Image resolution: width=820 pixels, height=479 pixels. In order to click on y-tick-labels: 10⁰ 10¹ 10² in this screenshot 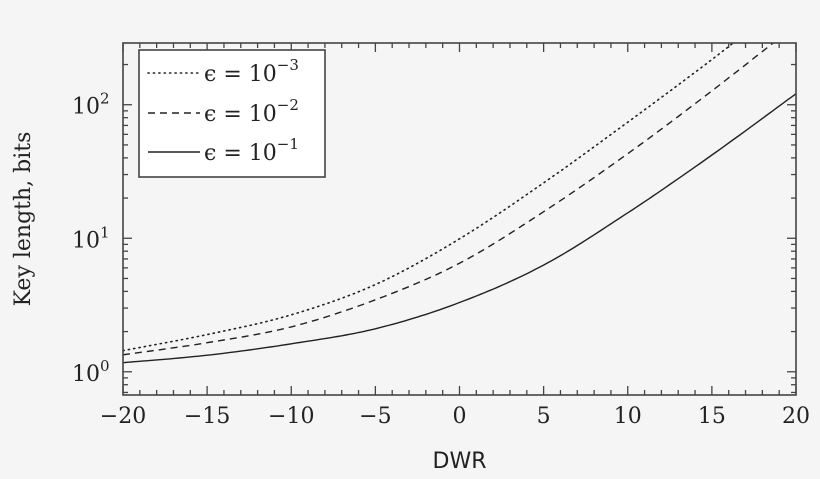, I will do `click(91, 238)`.